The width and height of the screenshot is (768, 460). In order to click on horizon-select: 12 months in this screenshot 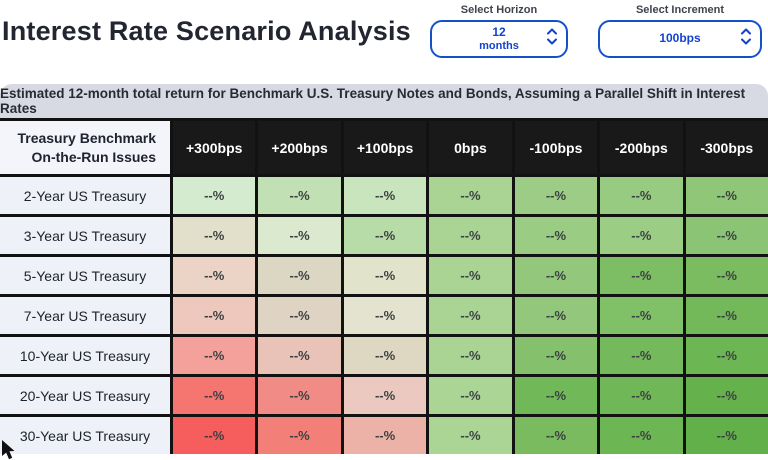, I will do `click(499, 39)`.